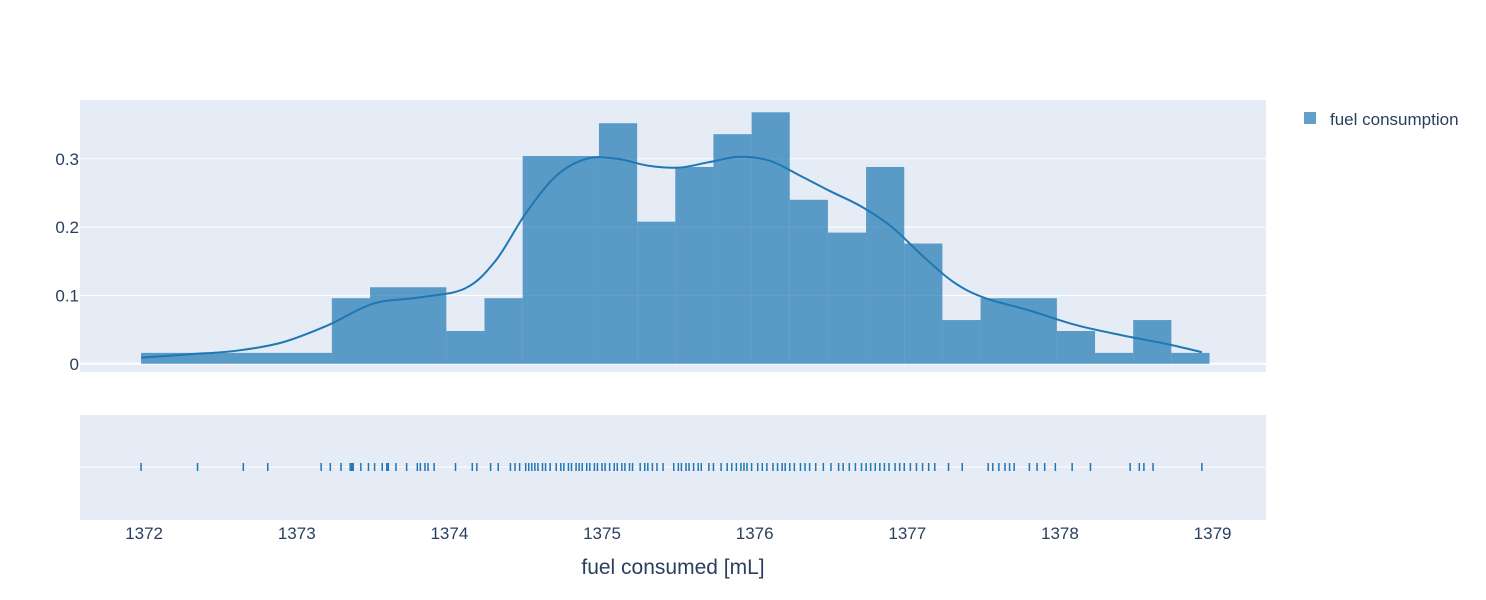 The height and width of the screenshot is (600, 1486). I want to click on x-tick-label: 1374, so click(449, 533).